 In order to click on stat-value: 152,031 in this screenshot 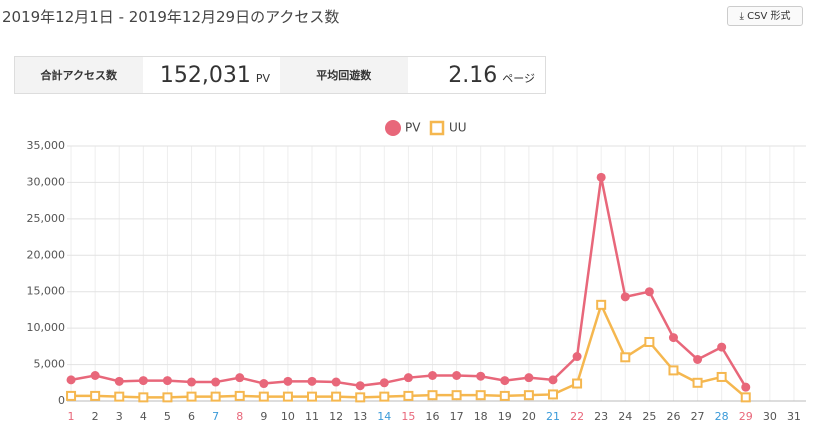, I will do `click(205, 75)`.